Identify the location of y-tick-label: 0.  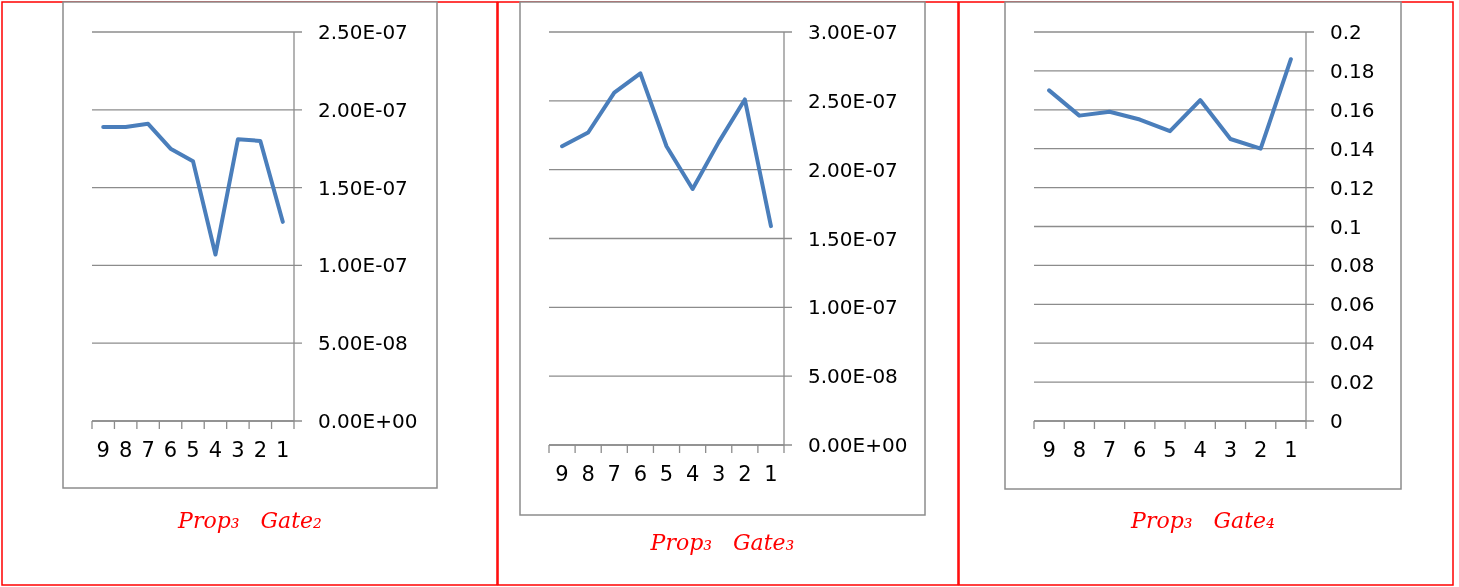
(1336, 421).